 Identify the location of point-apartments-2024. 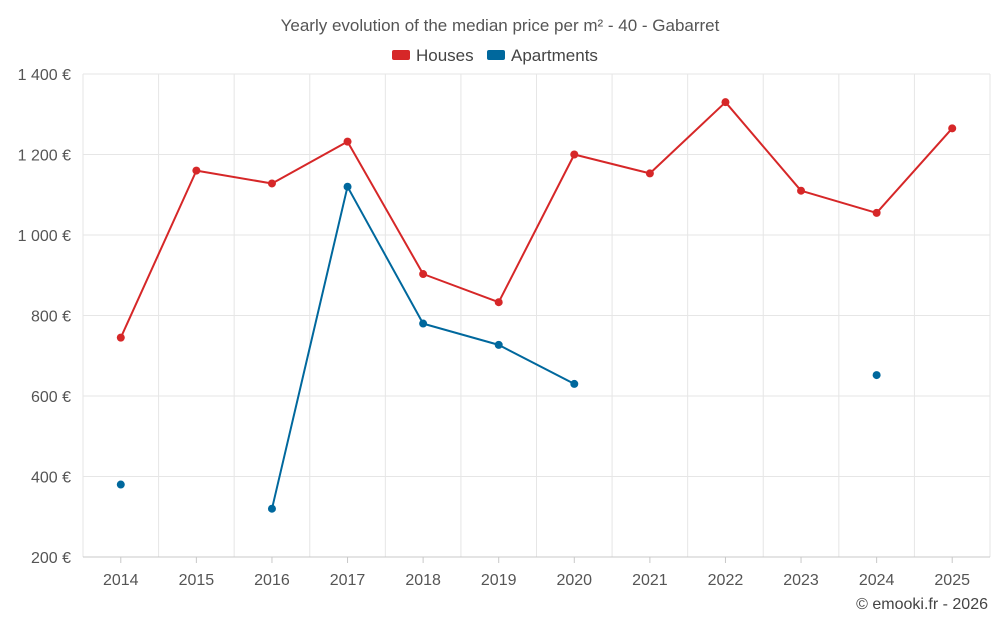
(876, 375).